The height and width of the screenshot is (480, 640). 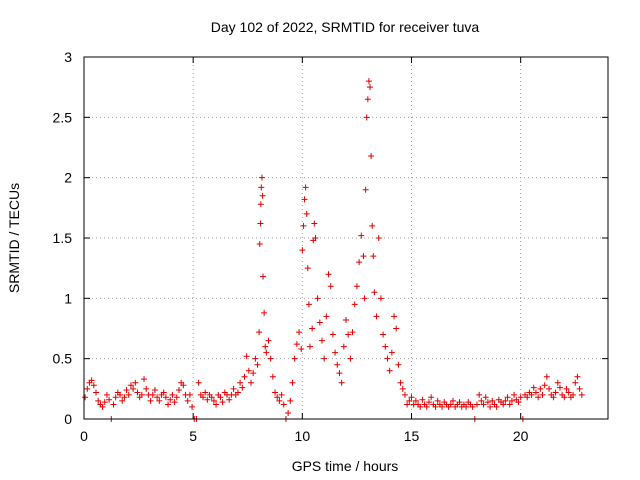 What do you see at coordinates (345, 466) in the screenshot?
I see `x-axis-label: GPS time / hours` at bounding box center [345, 466].